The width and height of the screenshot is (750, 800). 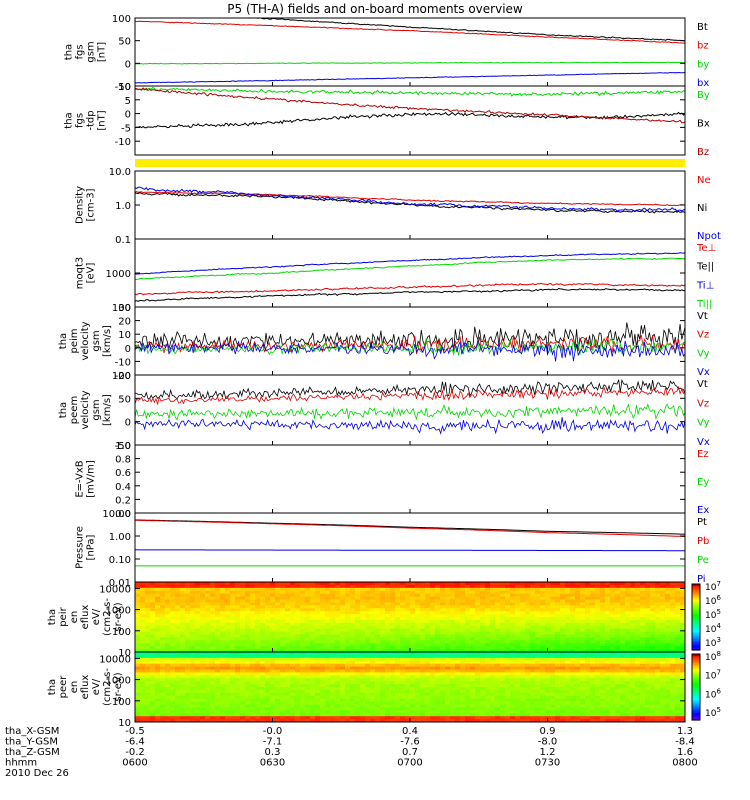 What do you see at coordinates (410, 406) in the screenshot?
I see `series-lines` at bounding box center [410, 406].